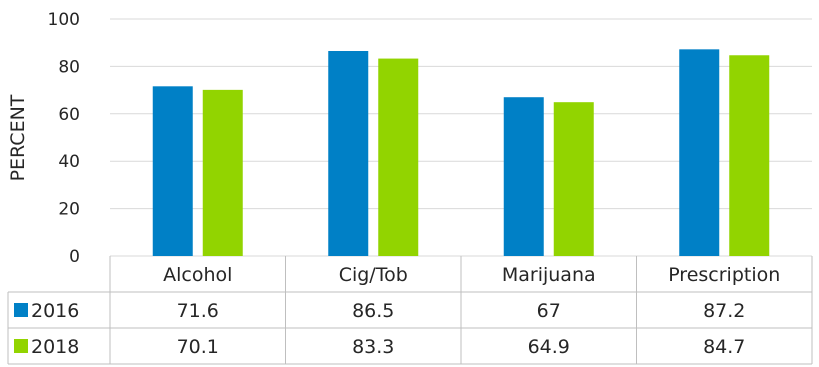  I want to click on category-label: Marijuana, so click(549, 275).